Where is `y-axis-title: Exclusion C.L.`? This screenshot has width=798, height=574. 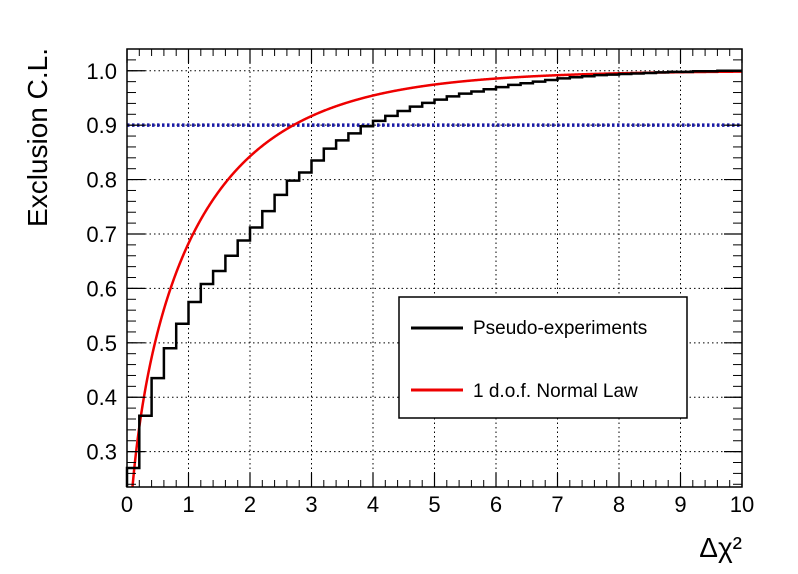
y-axis-title: Exclusion C.L. is located at coordinates (37, 137).